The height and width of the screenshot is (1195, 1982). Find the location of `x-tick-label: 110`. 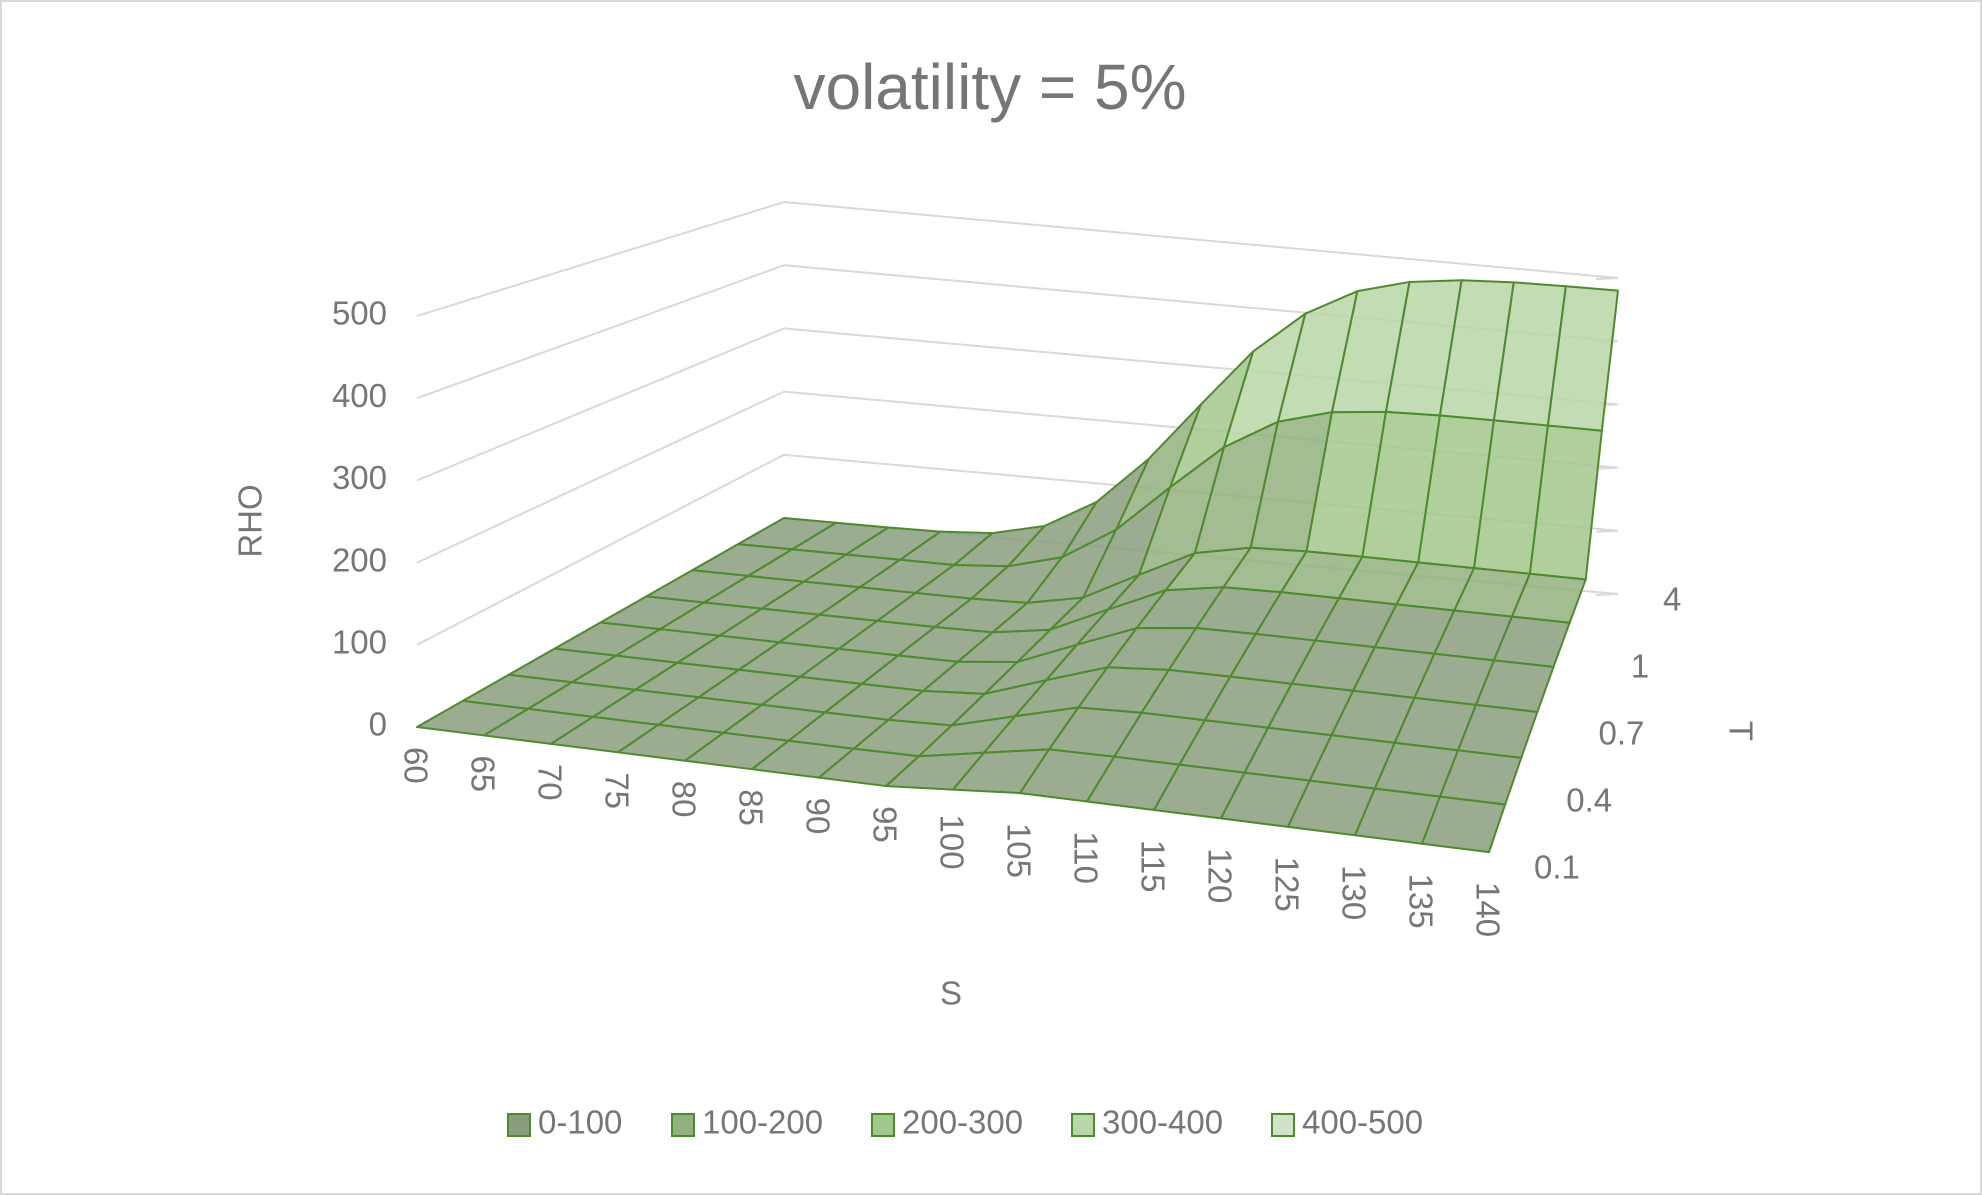

x-tick-label: 110 is located at coordinates (1085, 857).